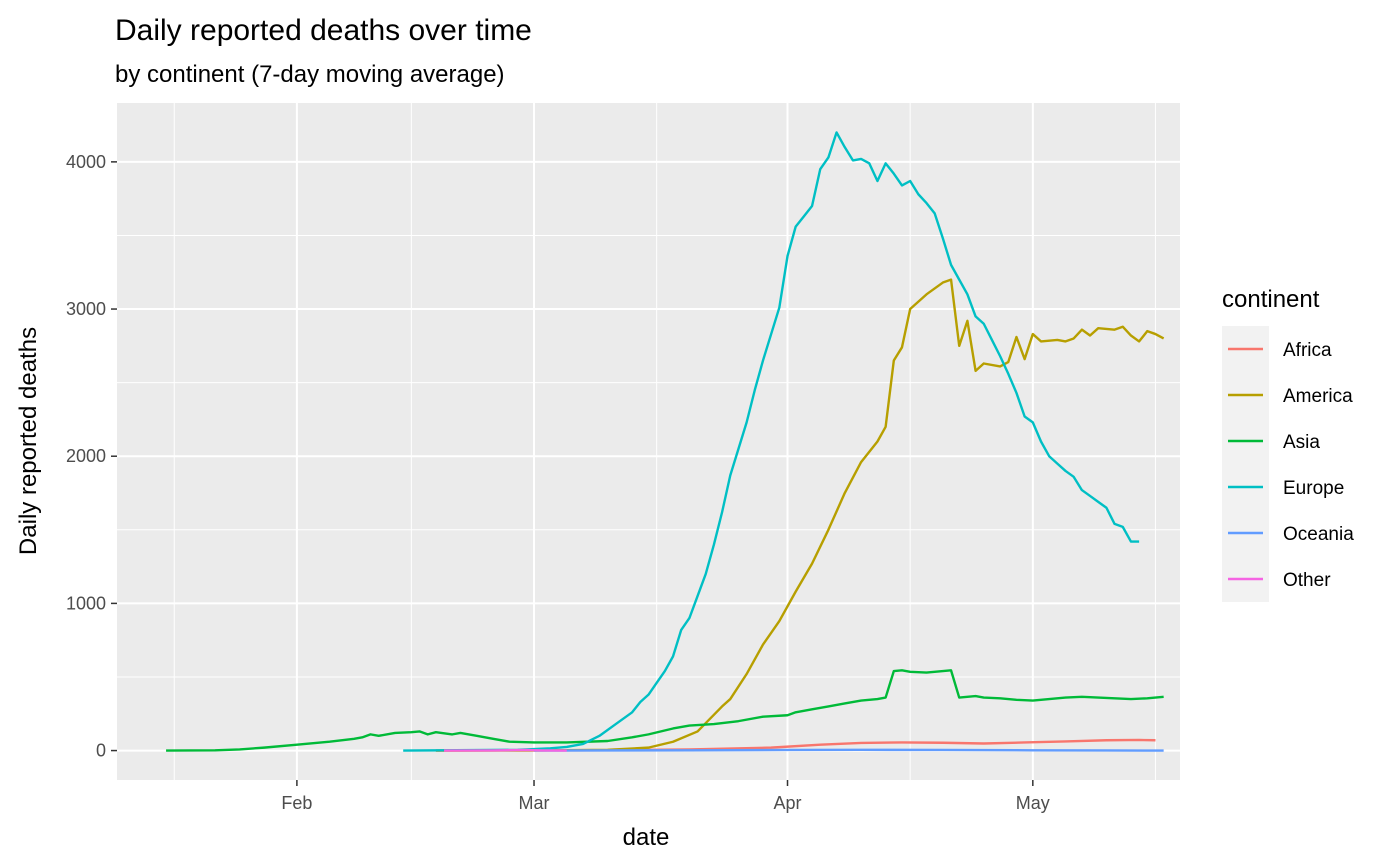 Image resolution: width=1400 pixels, height=865 pixels. What do you see at coordinates (1245, 464) in the screenshot?
I see `legend-key-background` at bounding box center [1245, 464].